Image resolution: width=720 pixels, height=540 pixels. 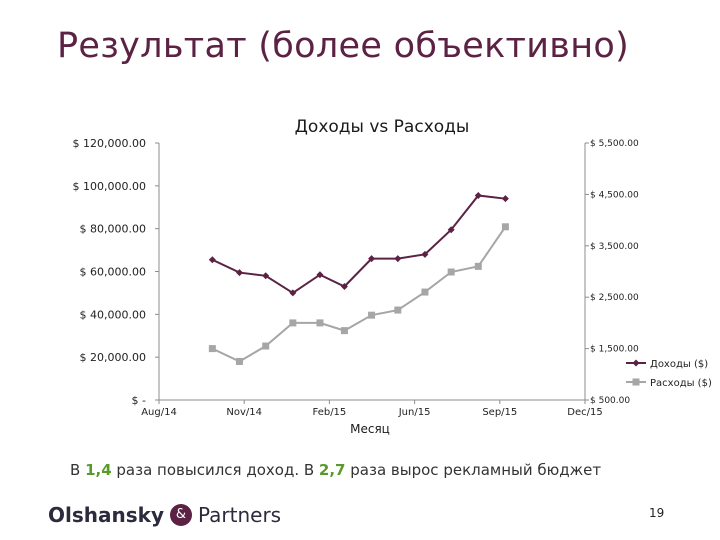 What do you see at coordinates (139, 400) in the screenshot?
I see `left-tick-label: $ -` at bounding box center [139, 400].